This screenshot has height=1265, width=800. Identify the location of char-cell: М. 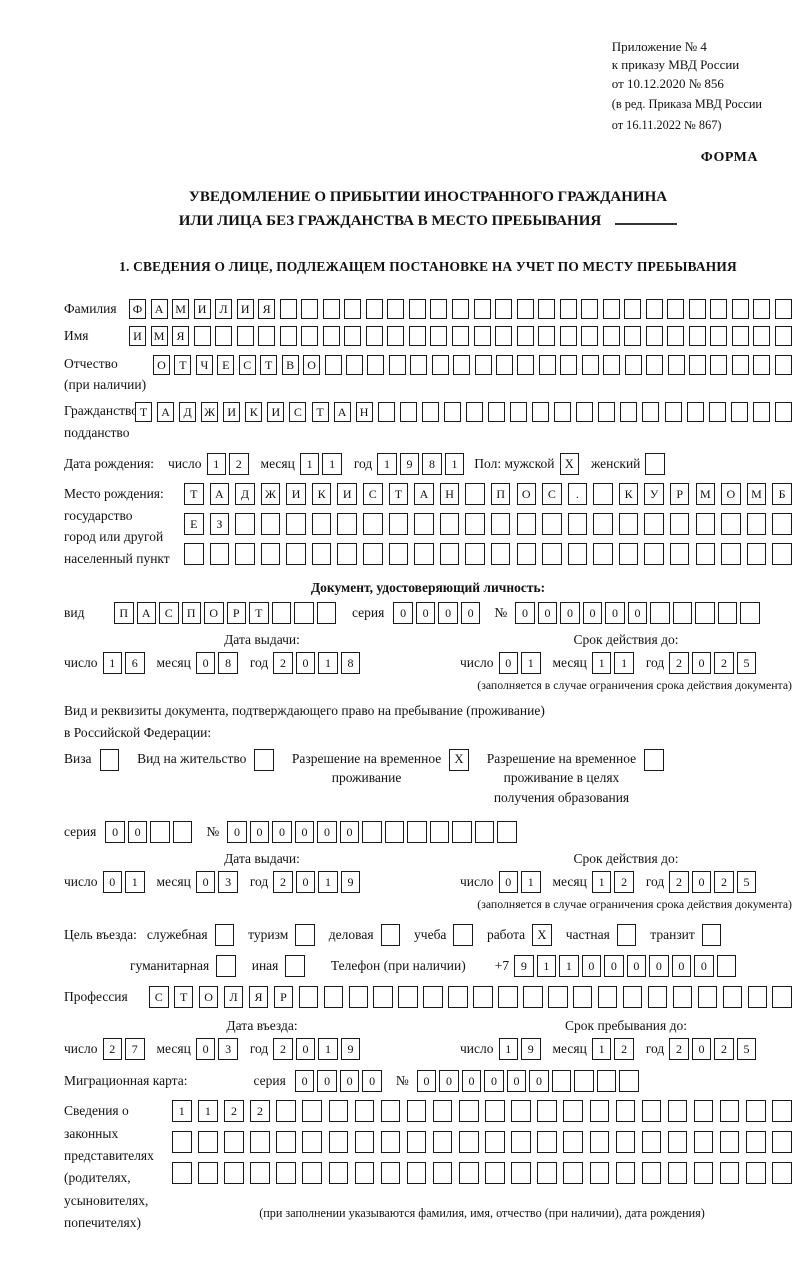
(756, 494).